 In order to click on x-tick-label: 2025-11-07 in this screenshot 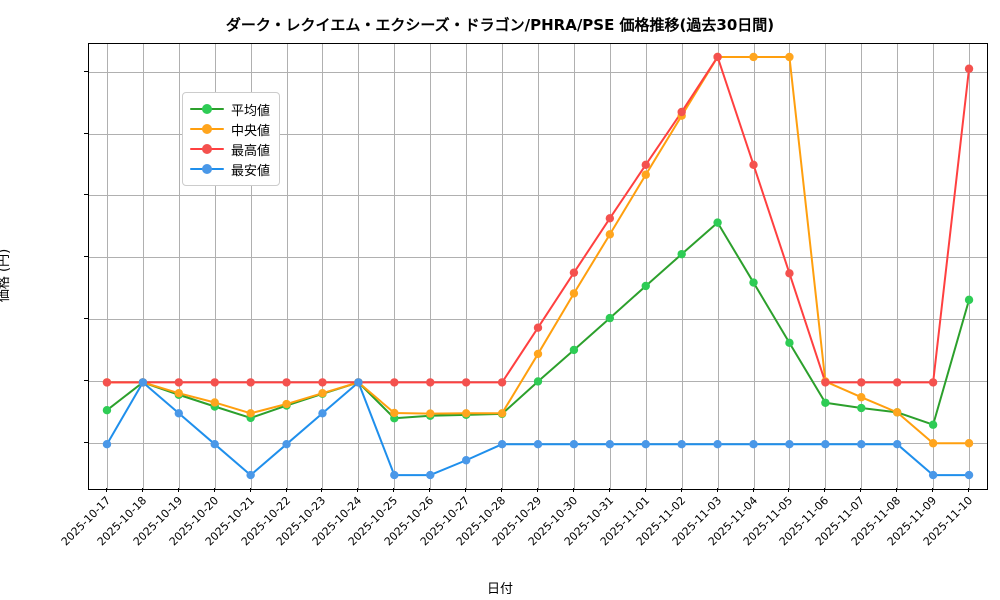, I will do `click(840, 521)`.